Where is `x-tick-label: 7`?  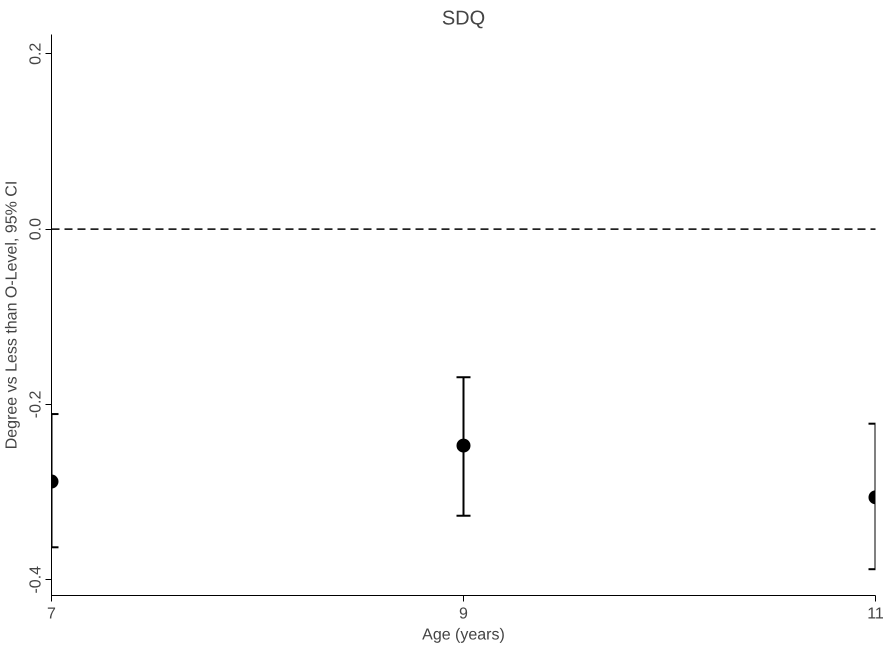 x-tick-label: 7 is located at coordinates (51, 614).